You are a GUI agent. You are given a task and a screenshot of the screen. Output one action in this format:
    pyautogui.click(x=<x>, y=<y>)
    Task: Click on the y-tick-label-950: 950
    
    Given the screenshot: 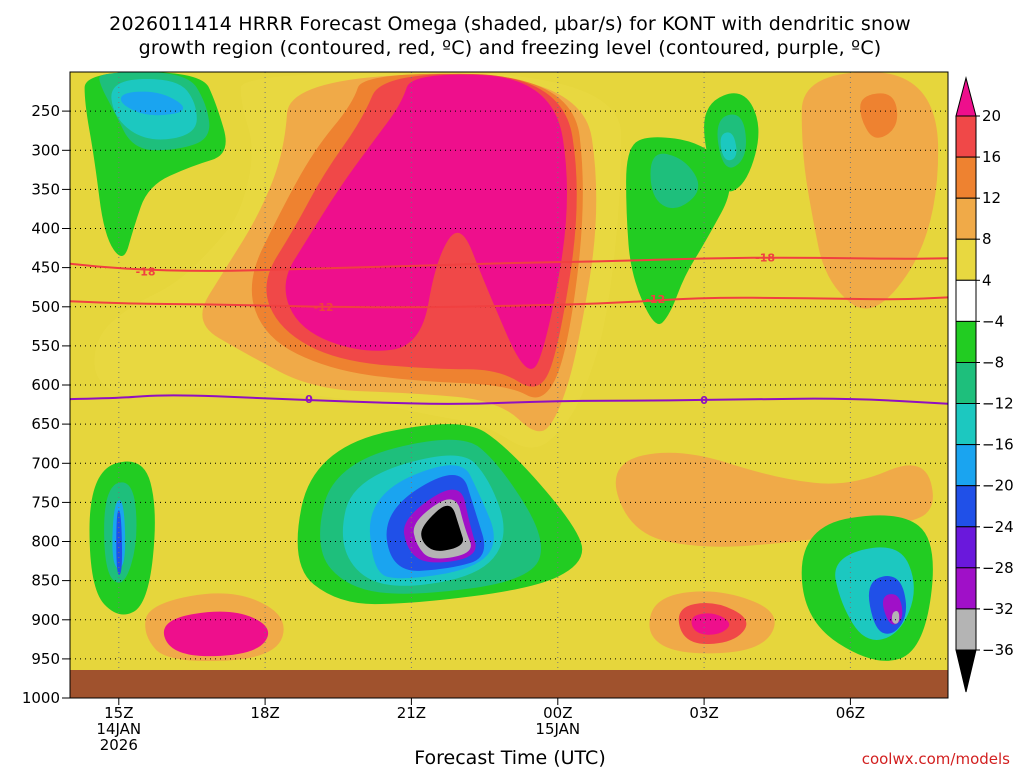 What is the action you would take?
    pyautogui.click(x=45, y=659)
    